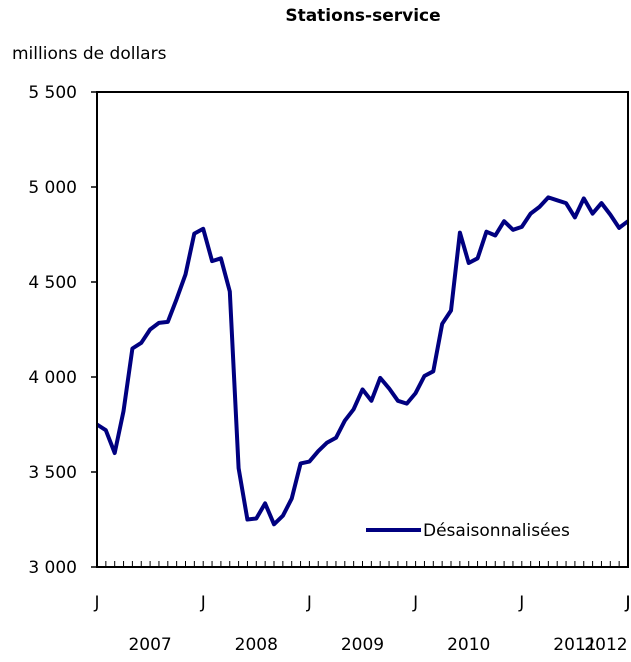  What do you see at coordinates (362, 645) in the screenshot?
I see `x-year-label: 2009` at bounding box center [362, 645].